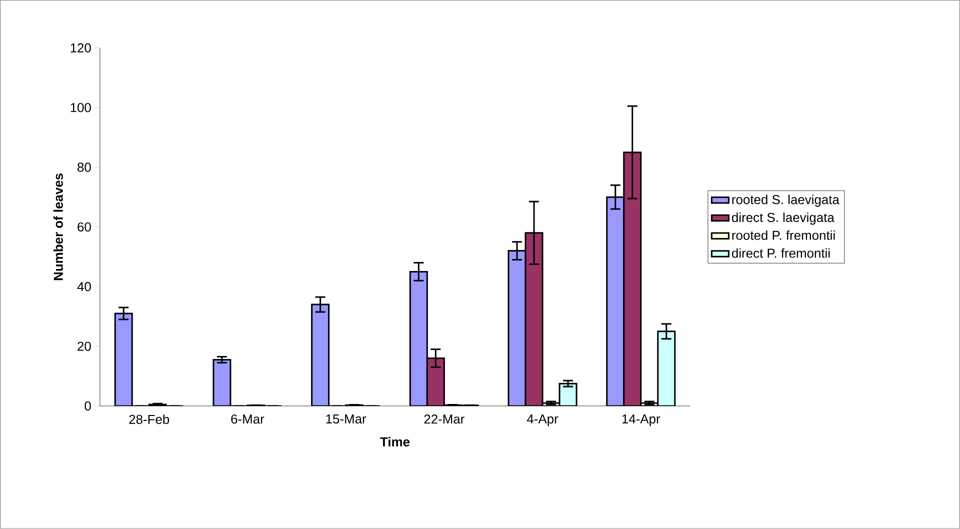 Image resolution: width=960 pixels, height=529 pixels. What do you see at coordinates (786, 200) in the screenshot?
I see `legend-label: rooted S. laevigata` at bounding box center [786, 200].